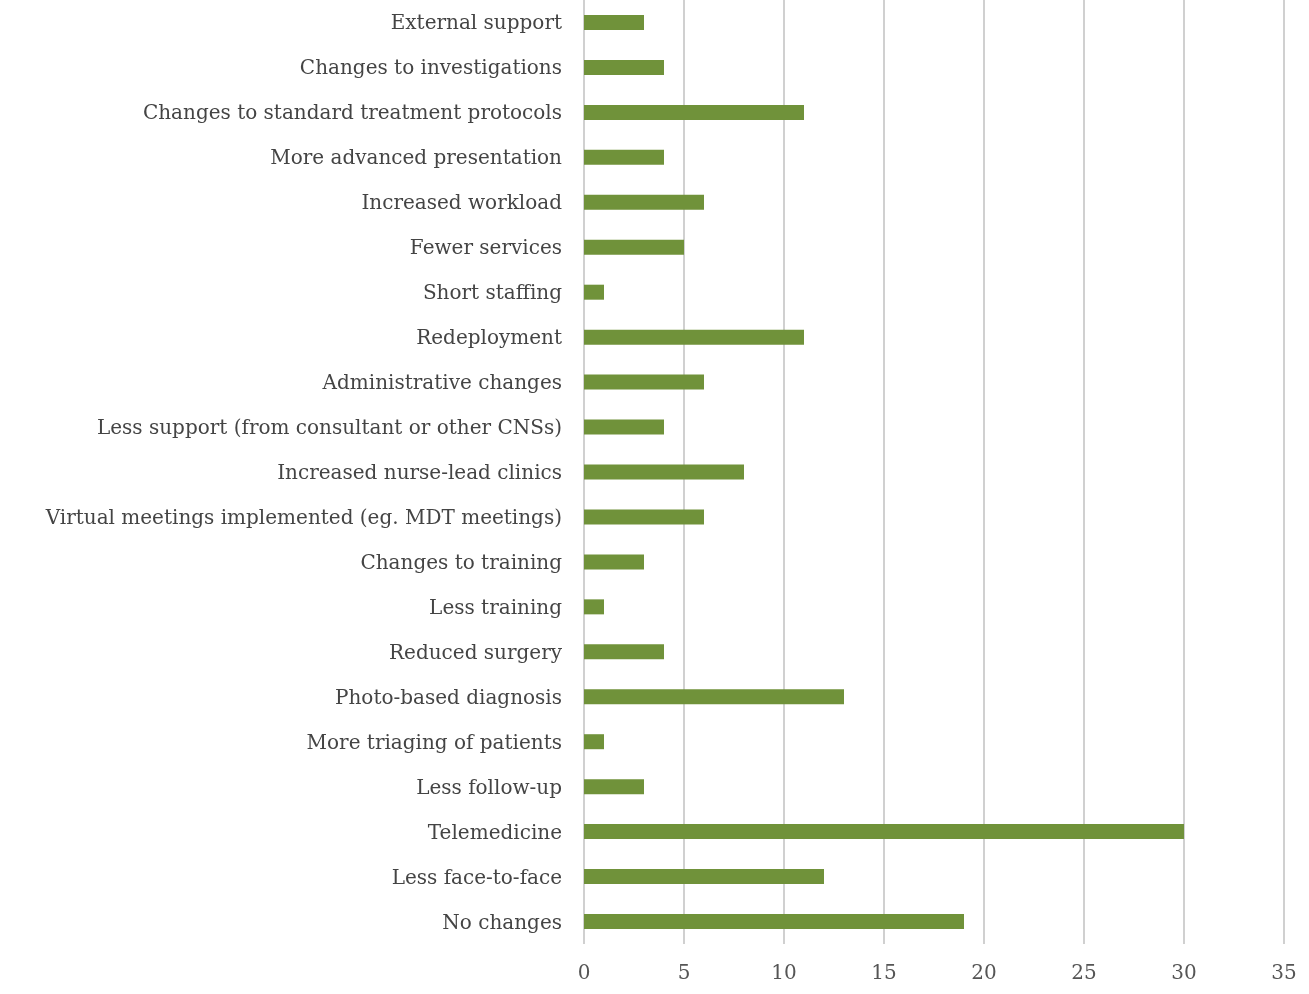 This screenshot has width=1309, height=994. Describe the element at coordinates (984, 972) in the screenshot. I see `x-tick-label: 20` at that location.